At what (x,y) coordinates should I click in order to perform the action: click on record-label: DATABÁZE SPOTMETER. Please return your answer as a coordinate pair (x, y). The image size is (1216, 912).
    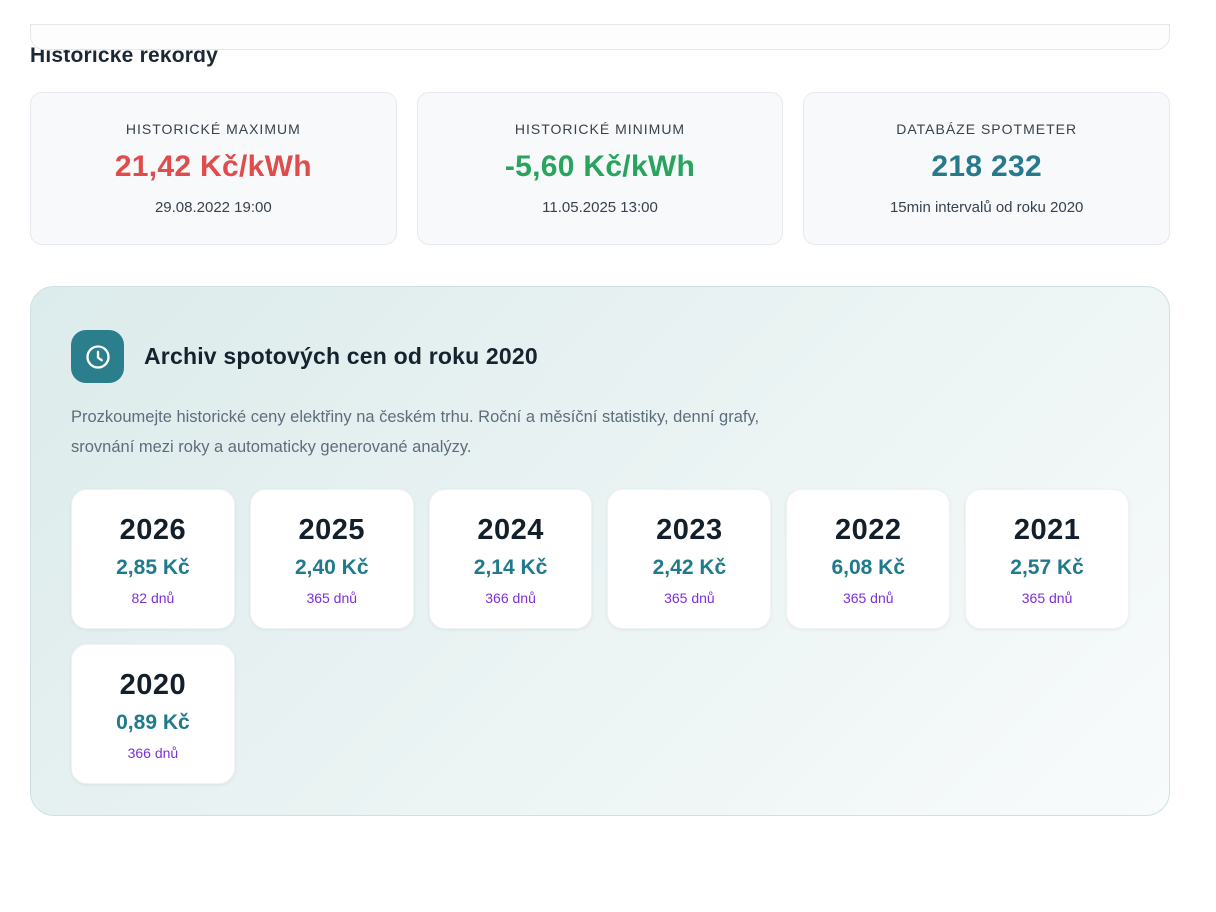
    Looking at the image, I should click on (987, 129).